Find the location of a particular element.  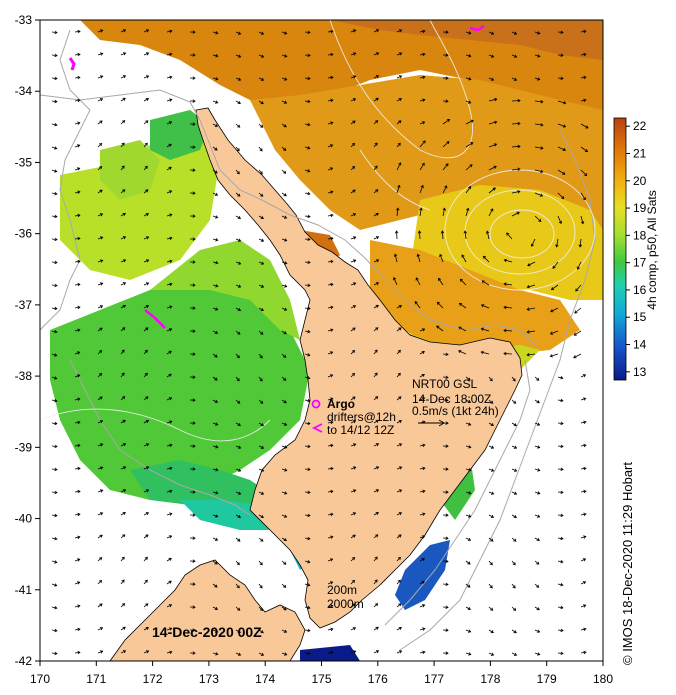

x-tick-label: 180 is located at coordinates (603, 679).